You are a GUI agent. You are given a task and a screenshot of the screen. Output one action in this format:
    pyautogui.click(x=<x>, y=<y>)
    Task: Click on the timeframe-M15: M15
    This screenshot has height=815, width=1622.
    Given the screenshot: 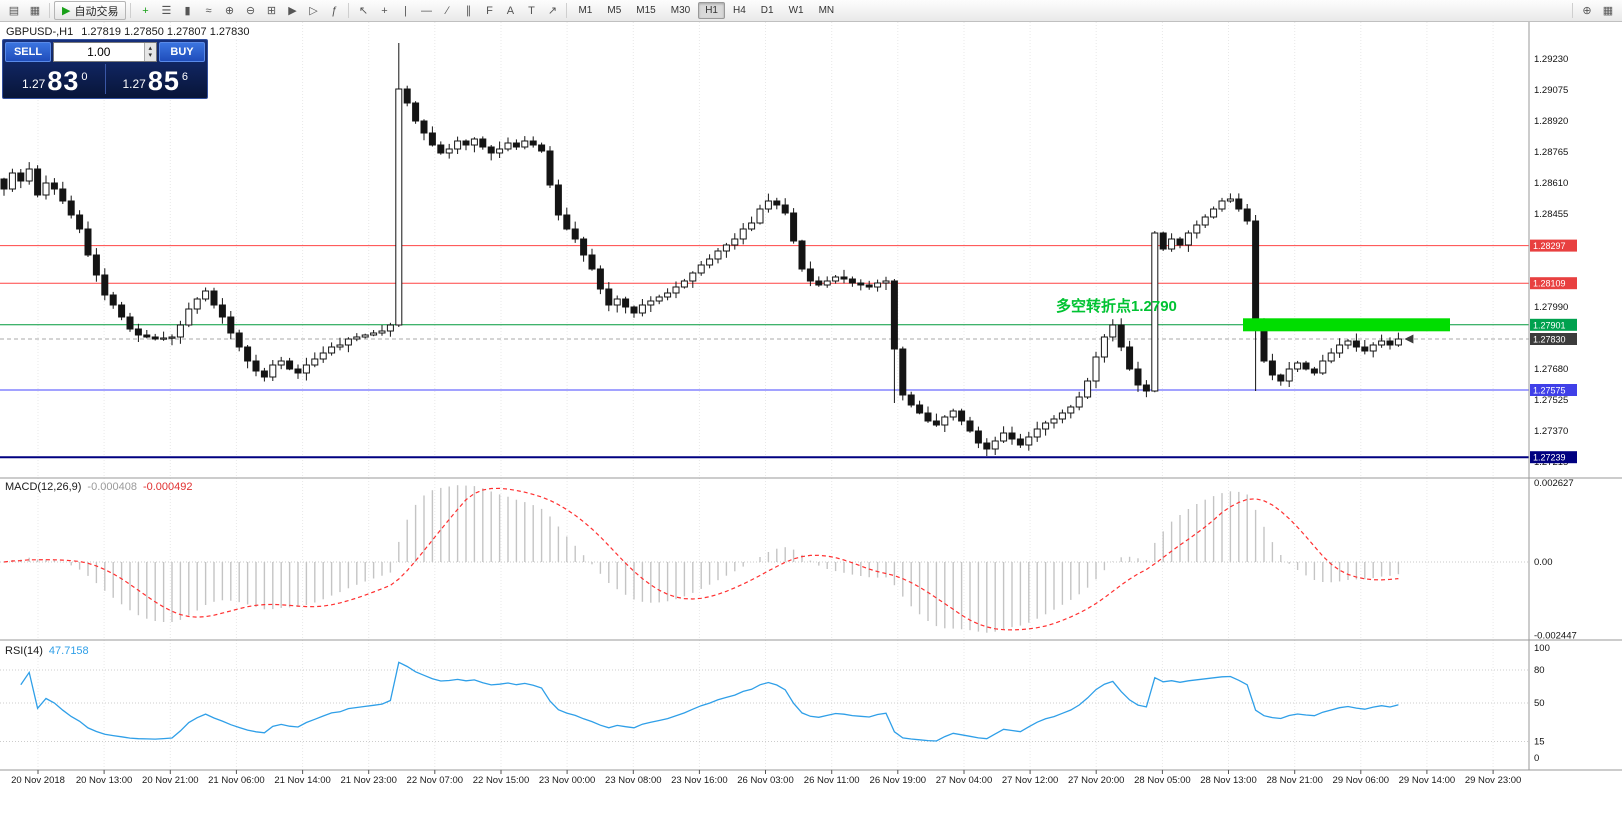 What is the action you would take?
    pyautogui.click(x=646, y=10)
    